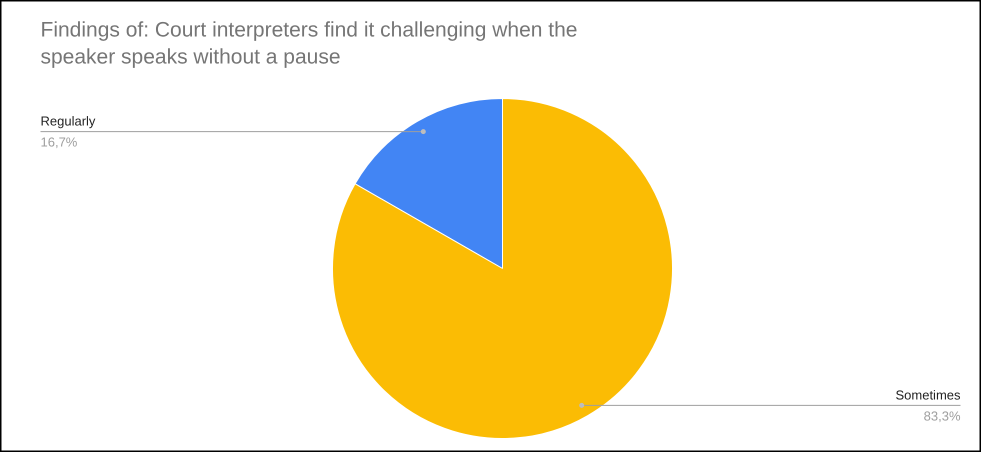  What do you see at coordinates (59, 142) in the screenshot?
I see `data-label: 16,7%` at bounding box center [59, 142].